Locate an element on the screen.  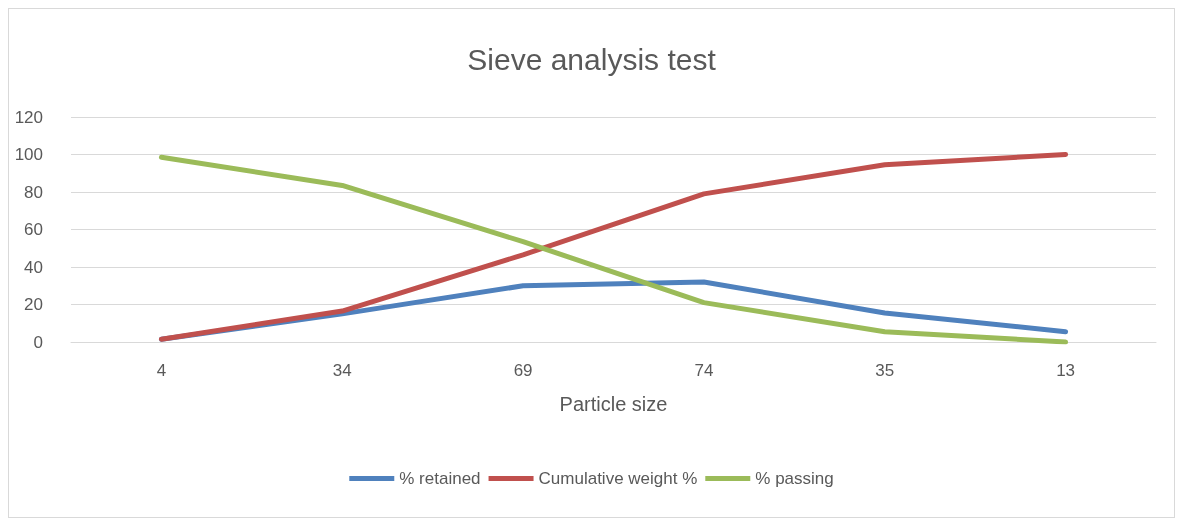
chart-title: Sieve analysis test is located at coordinates (592, 59).